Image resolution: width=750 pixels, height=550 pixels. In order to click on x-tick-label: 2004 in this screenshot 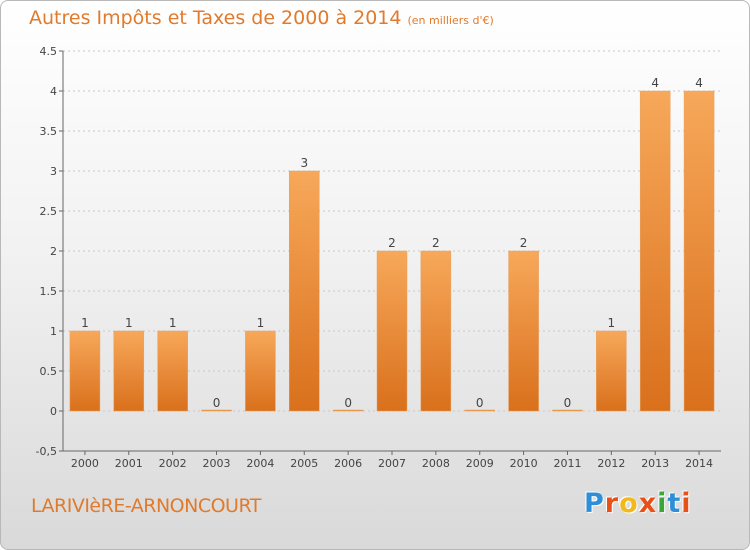, I will do `click(260, 463)`.